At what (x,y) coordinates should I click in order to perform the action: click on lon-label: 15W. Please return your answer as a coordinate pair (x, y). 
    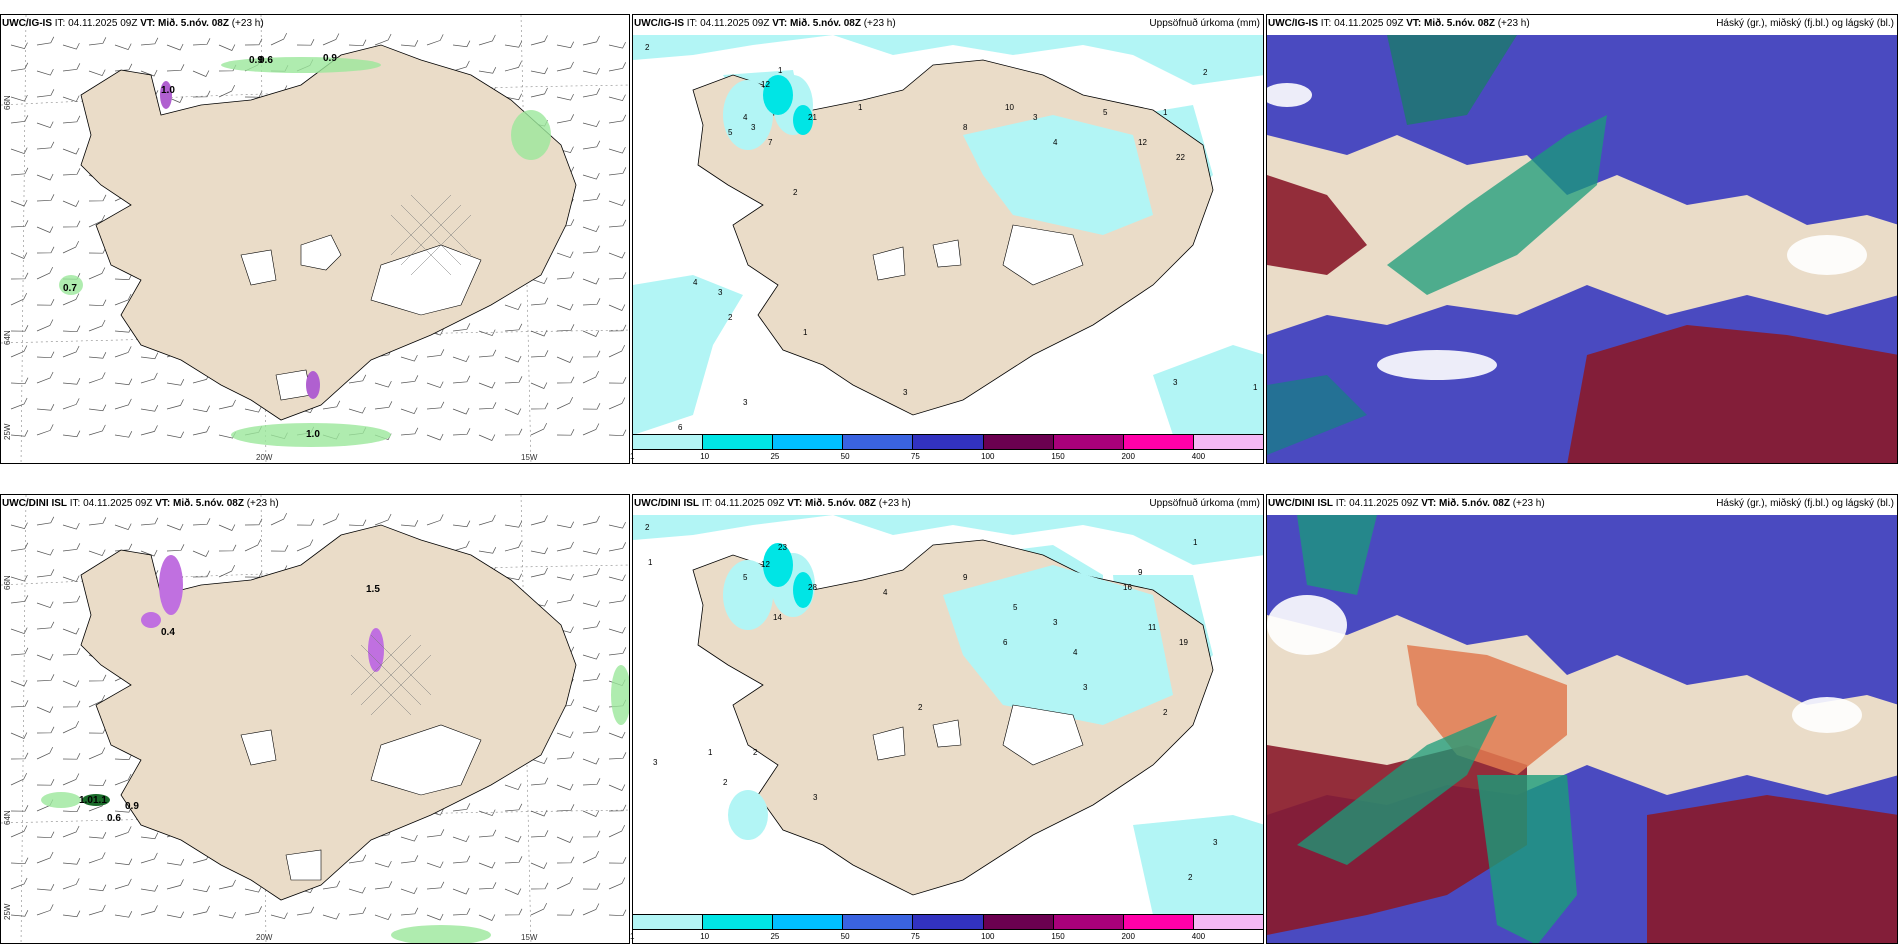
    Looking at the image, I should click on (529, 937).